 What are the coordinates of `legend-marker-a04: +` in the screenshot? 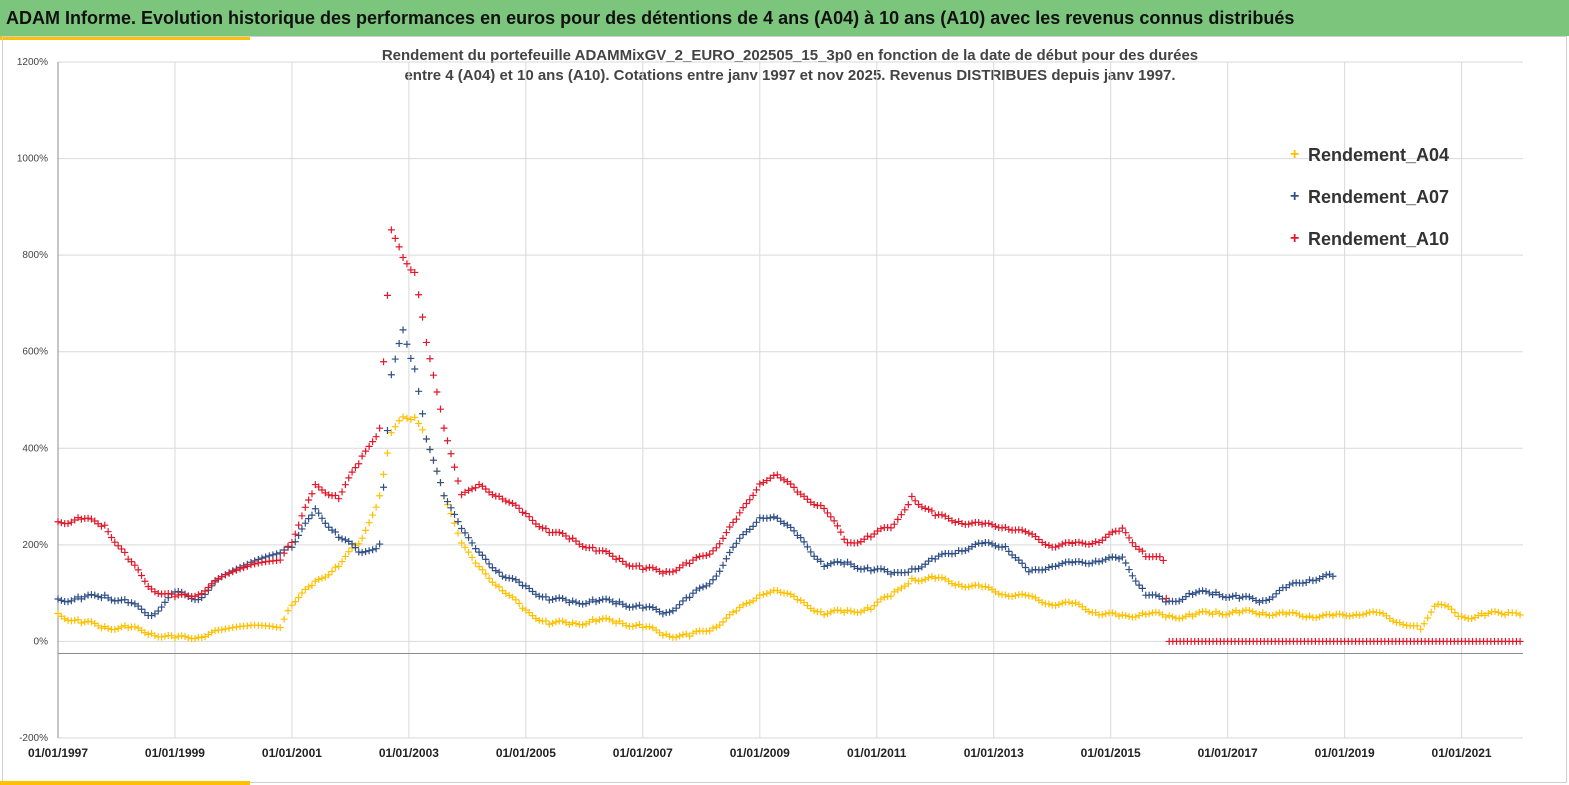 It's located at (1295, 154).